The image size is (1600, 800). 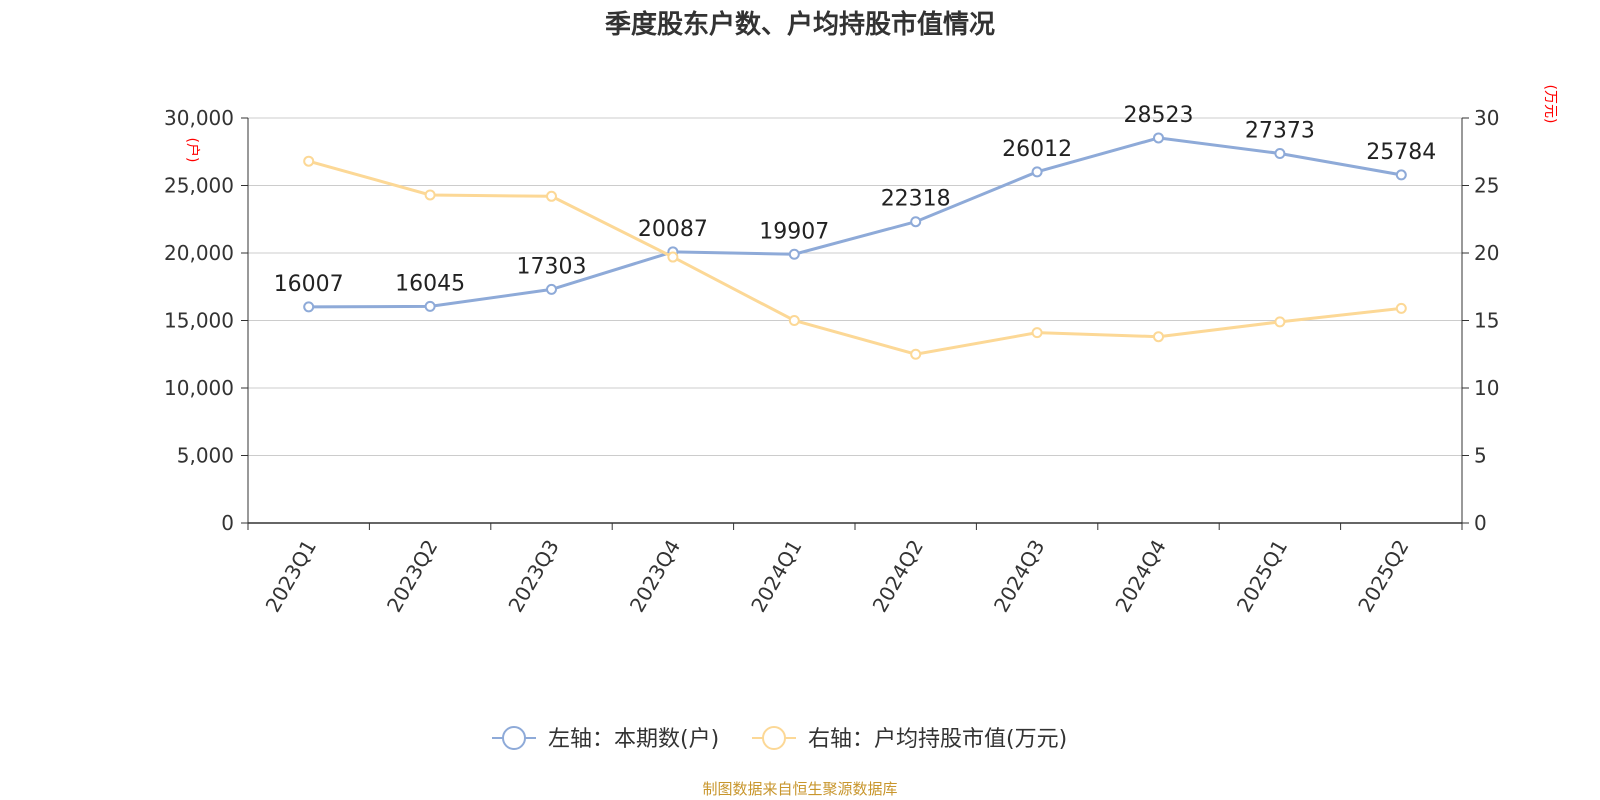 What do you see at coordinates (1383, 576) in the screenshot?
I see `x-tick-label: 2025Q2` at bounding box center [1383, 576].